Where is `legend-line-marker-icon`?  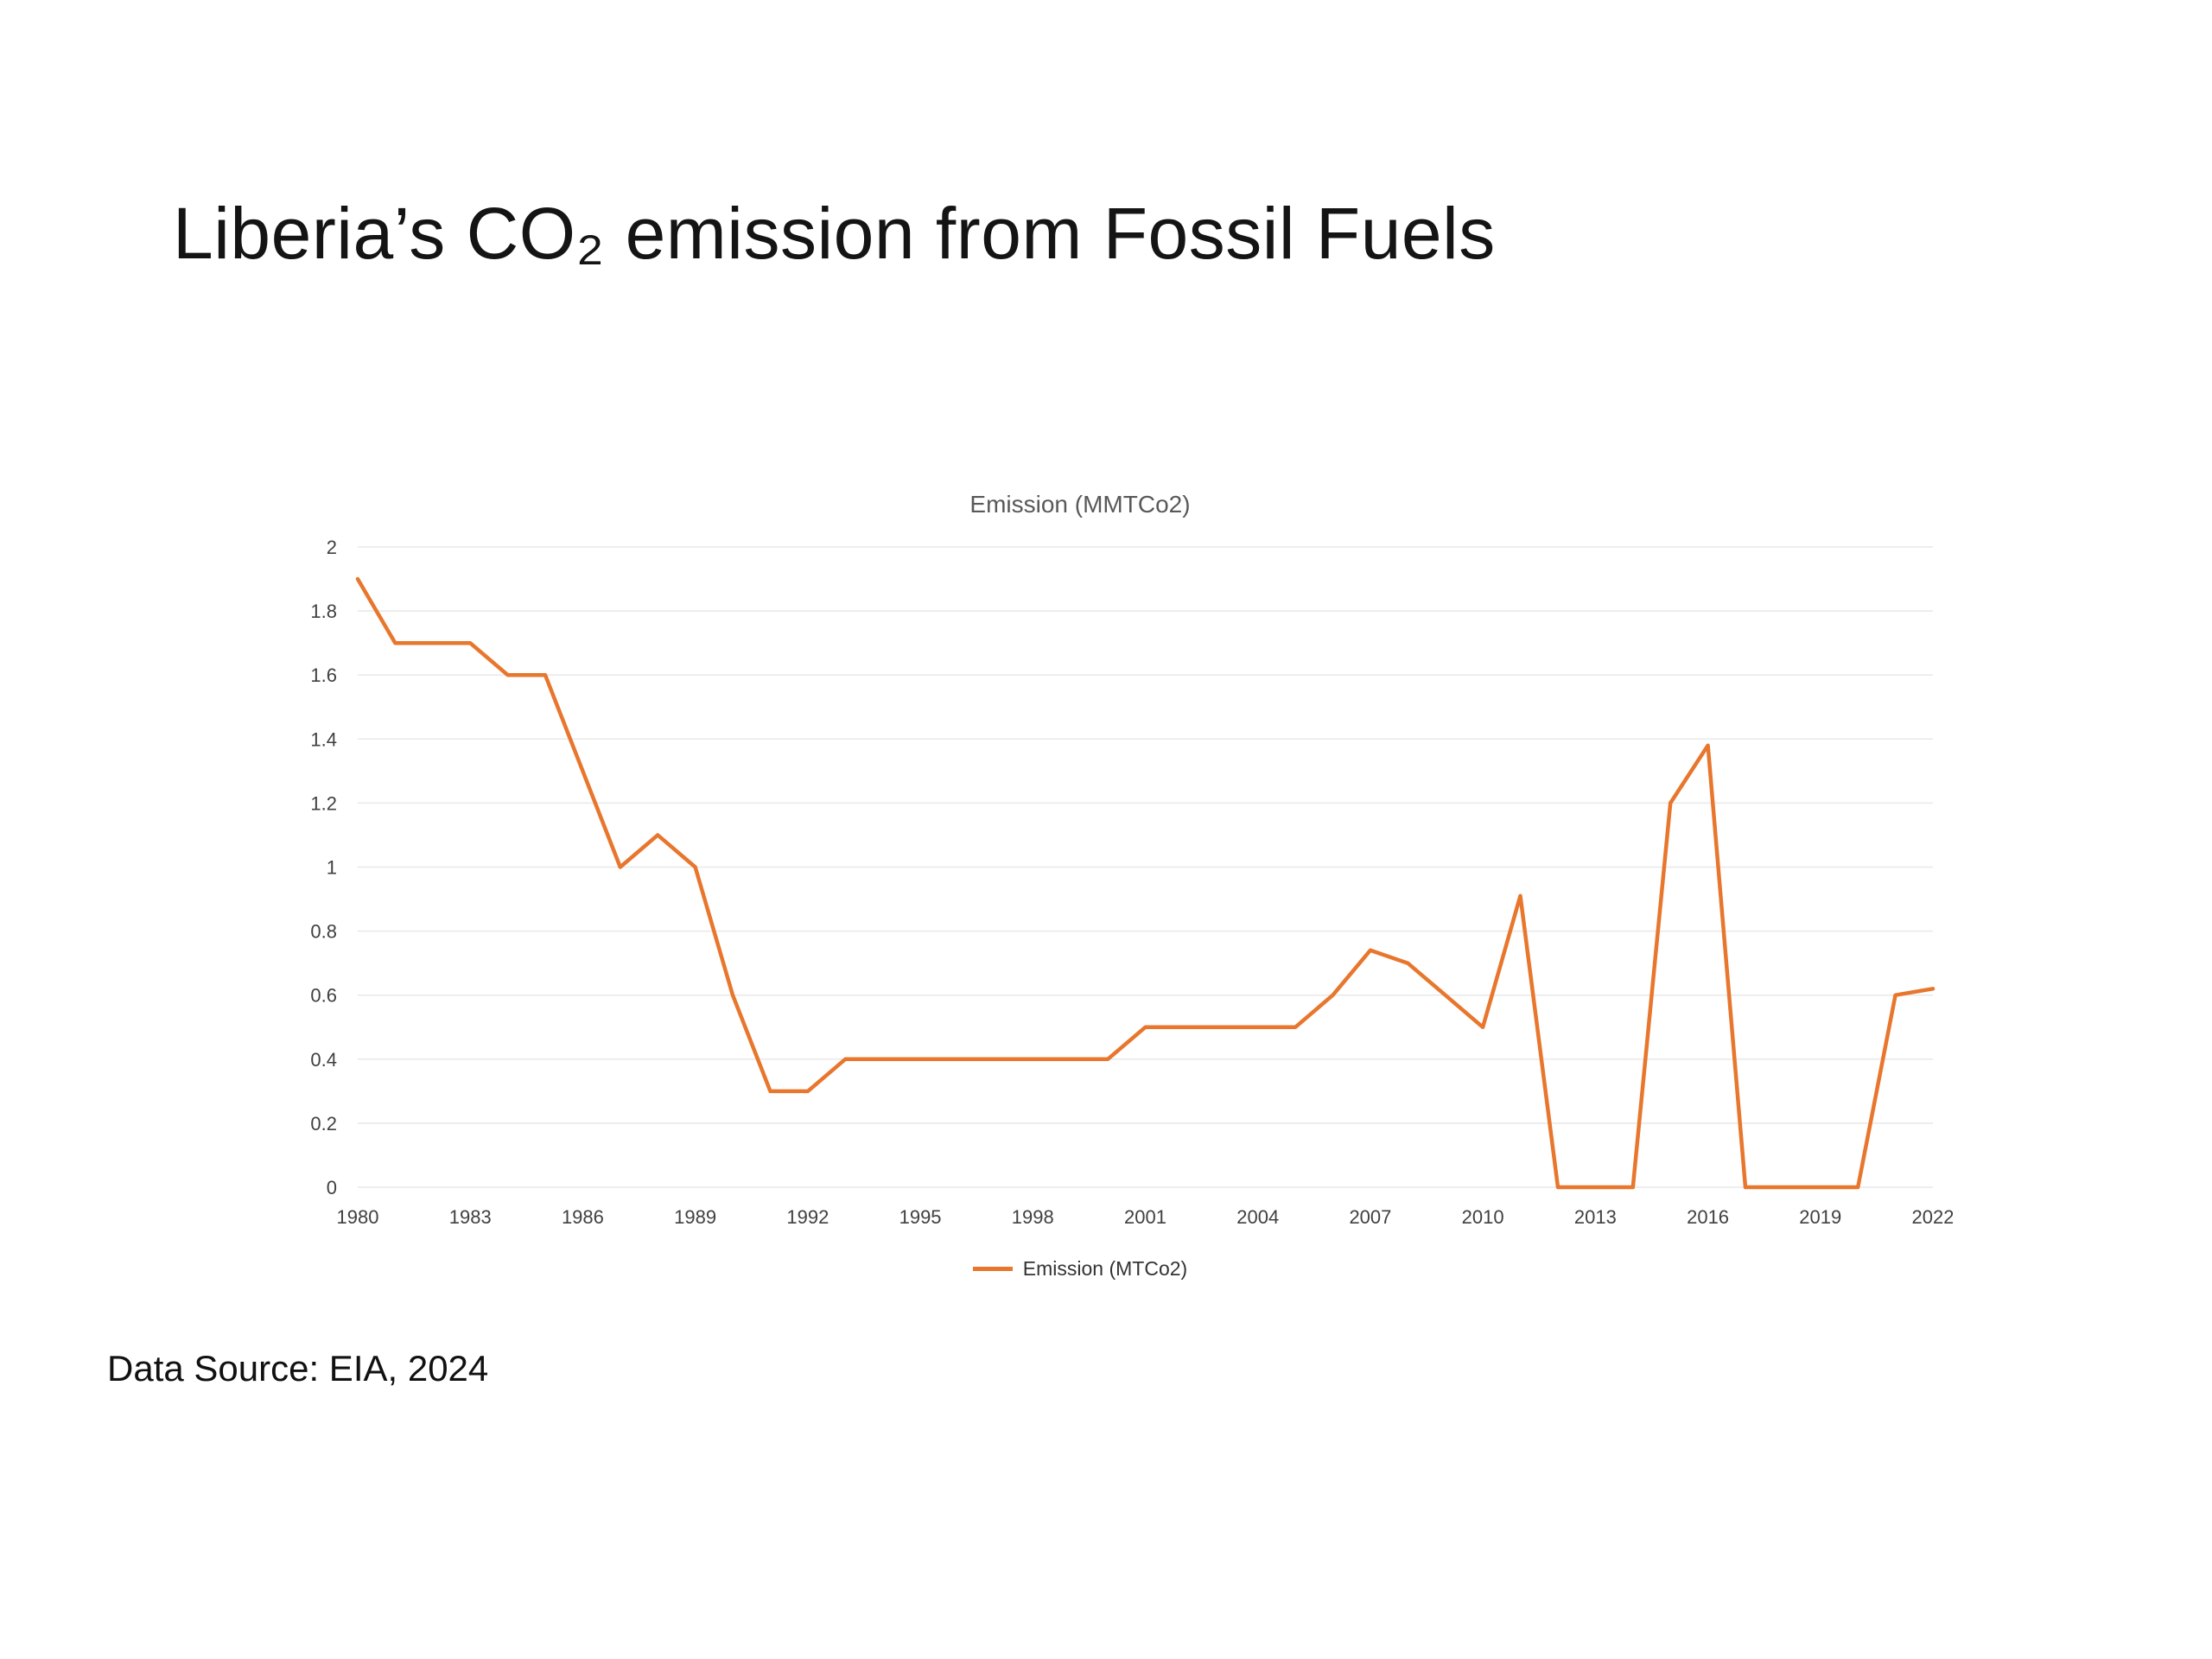
legend-line-marker-icon is located at coordinates (992, 1269).